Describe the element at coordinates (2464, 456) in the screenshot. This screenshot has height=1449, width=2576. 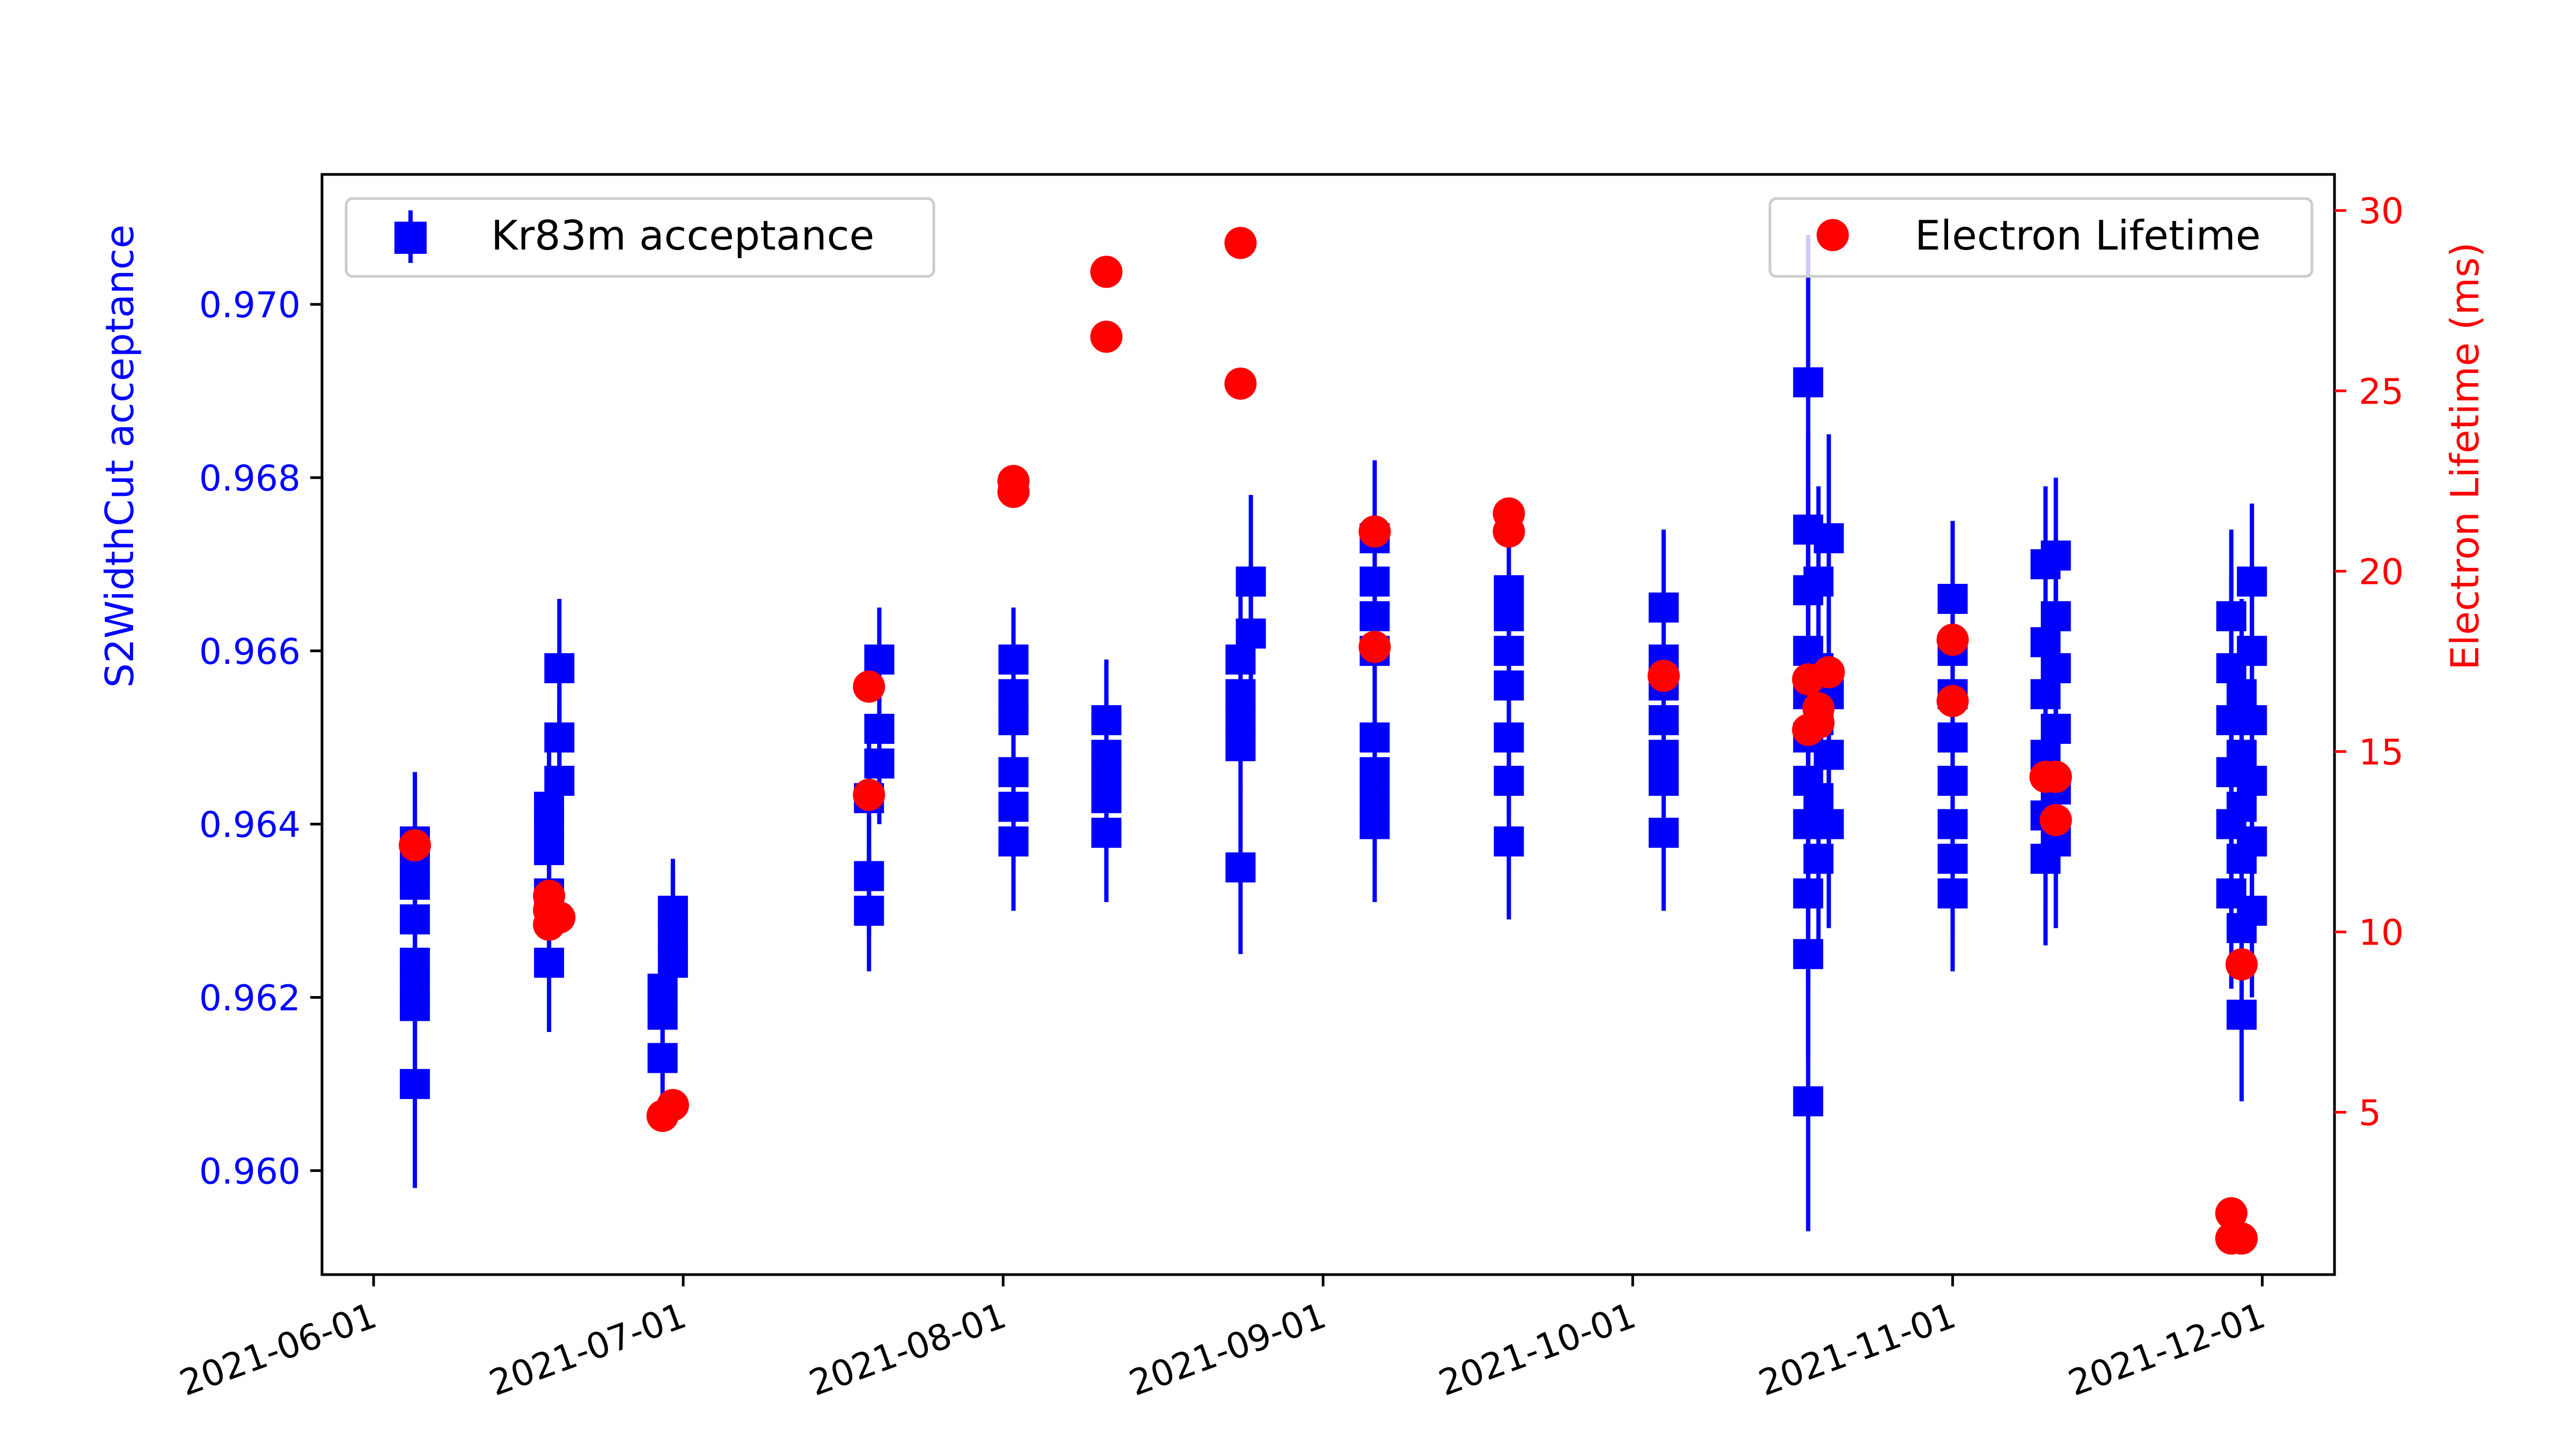
I see `y2-axis-label: Electron Lifetime (ms)` at that location.